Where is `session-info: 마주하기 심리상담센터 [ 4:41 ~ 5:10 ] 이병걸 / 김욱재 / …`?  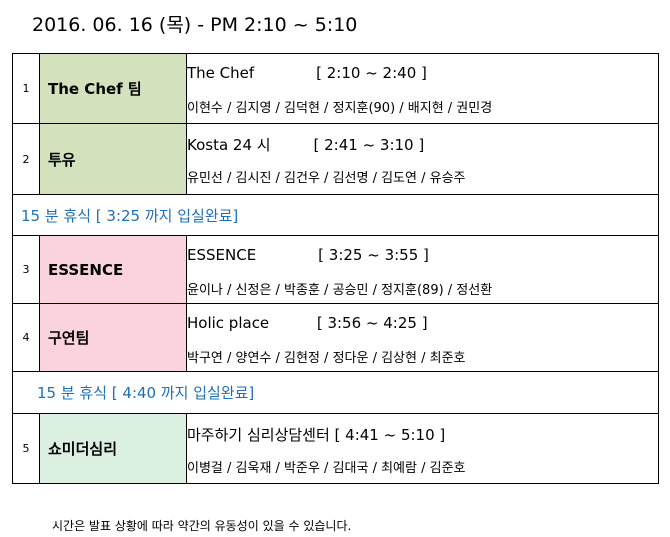 session-info: 마주하기 심리상담센터 [ 4:41 ~ 5:10 ] 이병걸 / 김욱재 / … is located at coordinates (422, 448).